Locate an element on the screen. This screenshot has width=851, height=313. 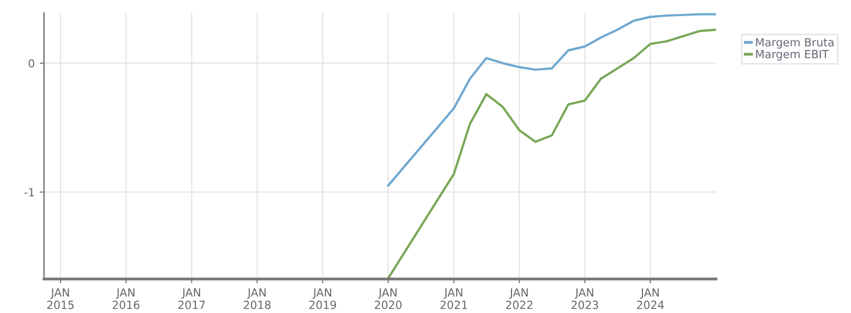
x-tick-label: JAN 2020 is located at coordinates (388, 299).